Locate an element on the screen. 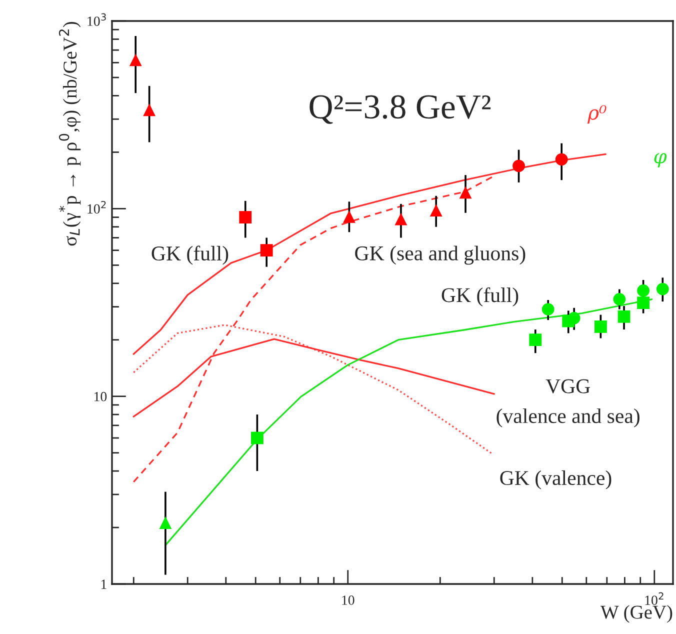  annotation: VGG is located at coordinates (568, 386).